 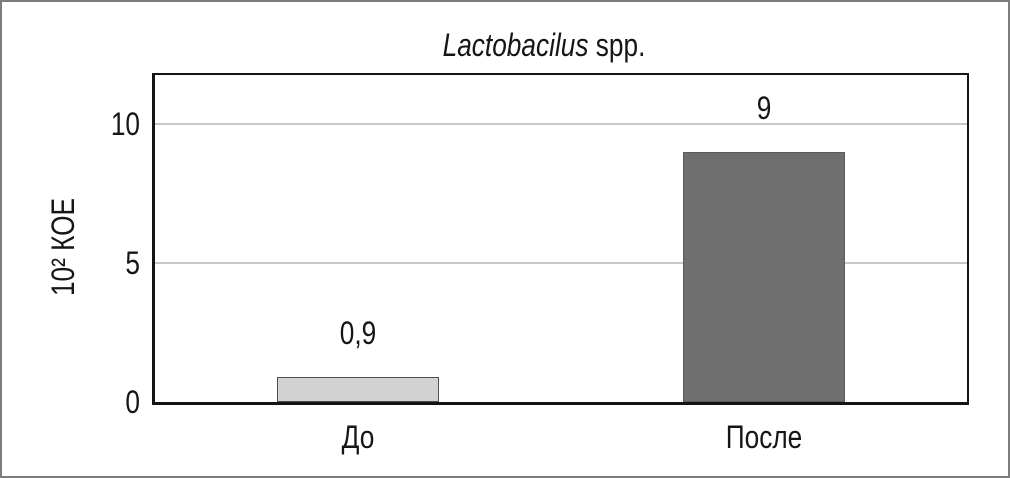 I want to click on x-category-label-После: После, so click(x=764, y=437).